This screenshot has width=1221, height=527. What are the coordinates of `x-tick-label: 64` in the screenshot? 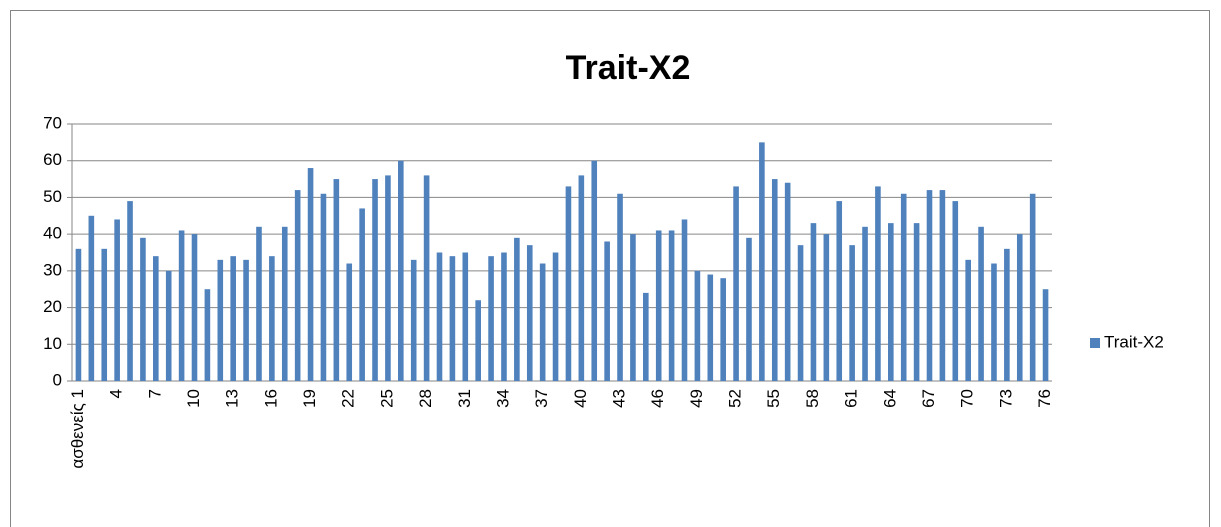 It's located at (889, 398).